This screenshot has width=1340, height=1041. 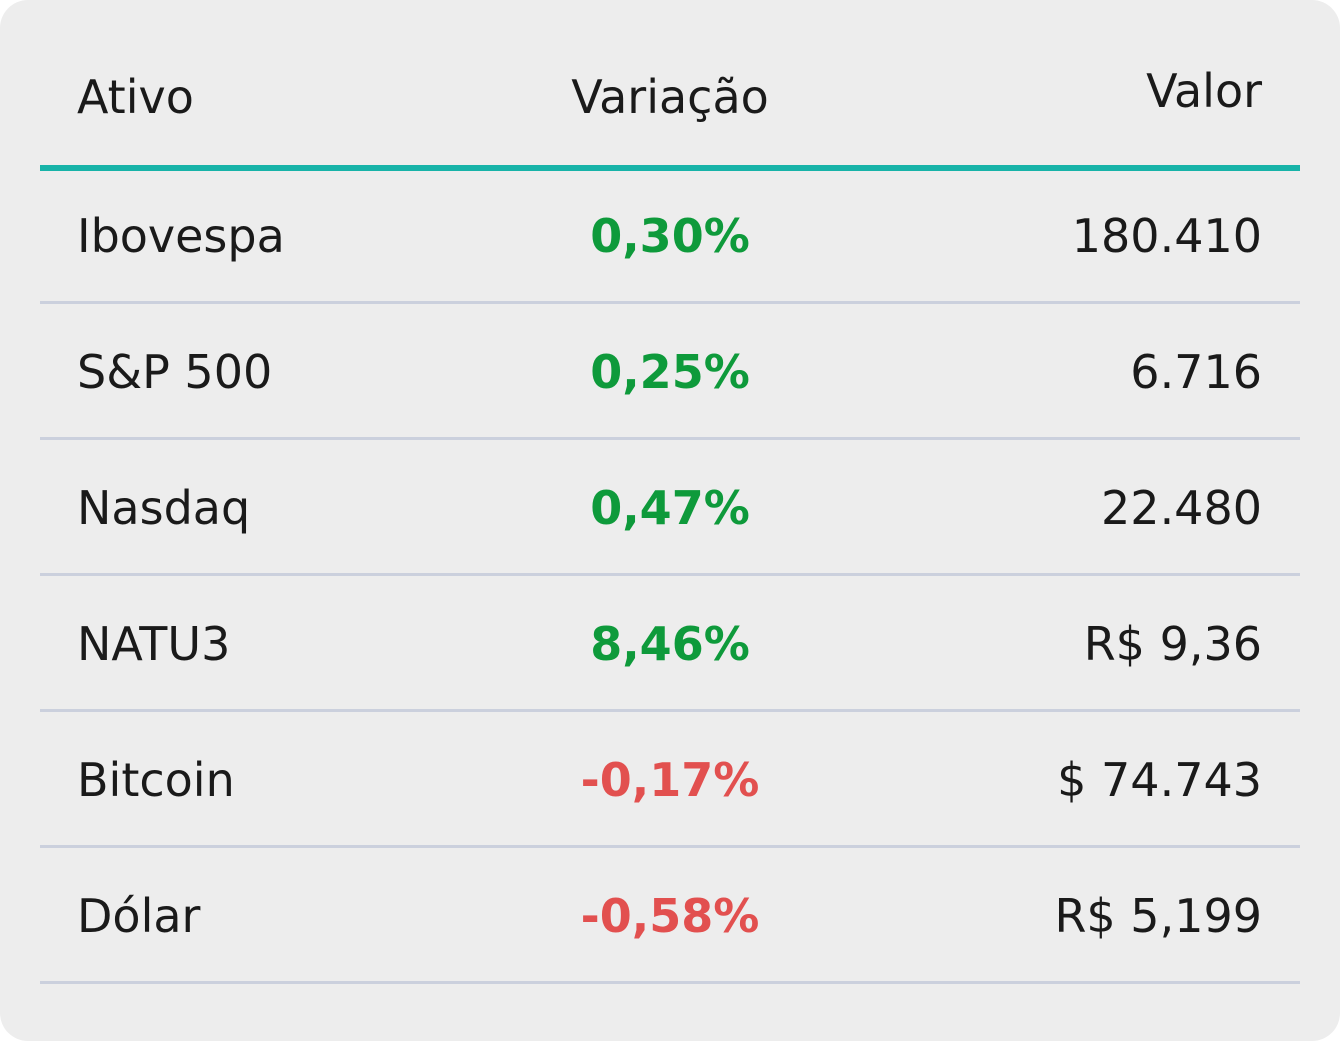 What do you see at coordinates (156, 780) in the screenshot?
I see `asset-name: Bitcoin` at bounding box center [156, 780].